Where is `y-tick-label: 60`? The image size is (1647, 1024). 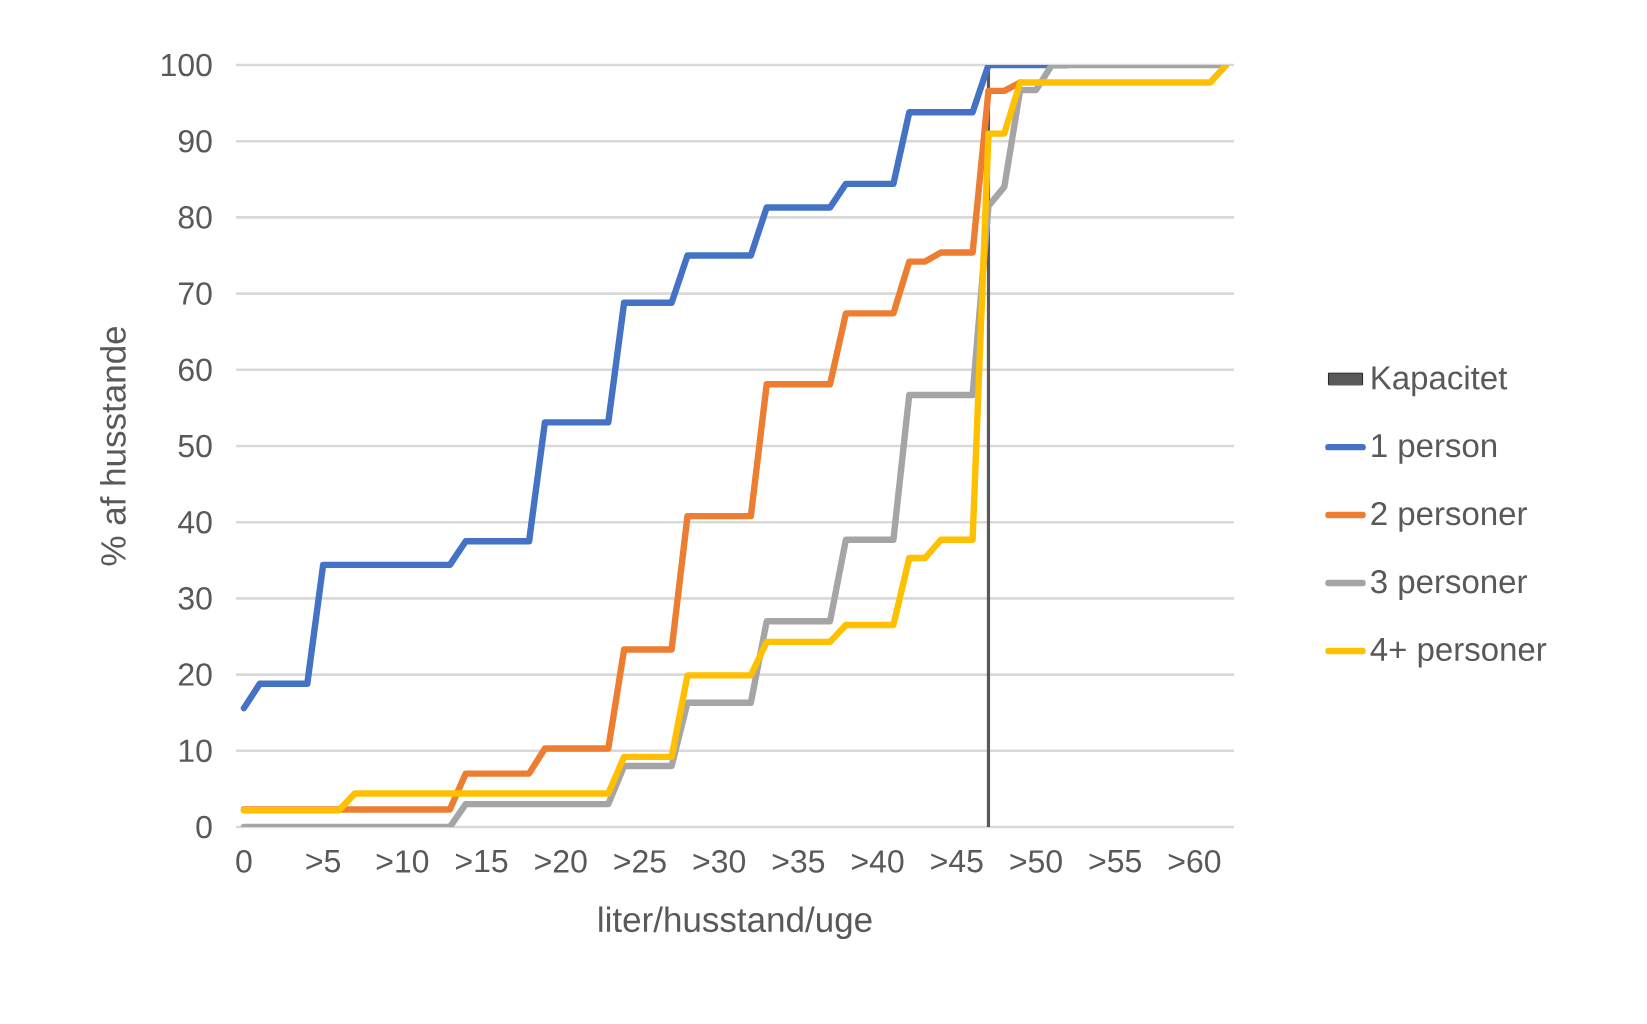 y-tick-label: 60 is located at coordinates (195, 370).